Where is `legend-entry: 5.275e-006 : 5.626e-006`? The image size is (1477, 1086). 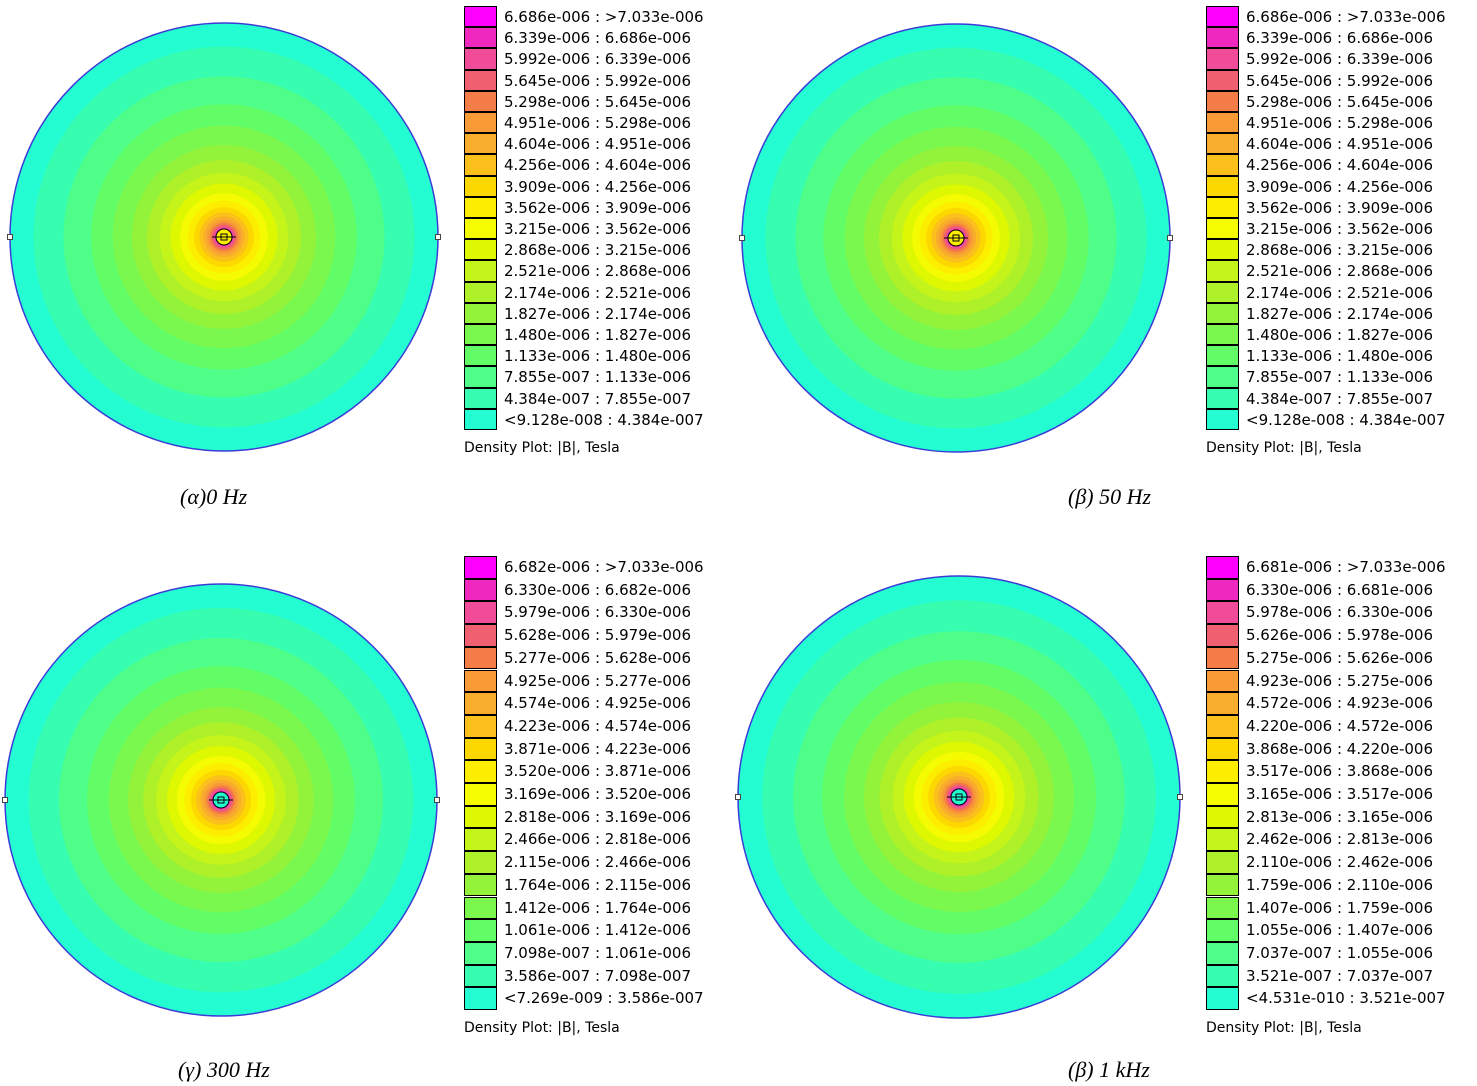
legend-entry: 5.275e-006 : 5.626e-006 is located at coordinates (1341, 658).